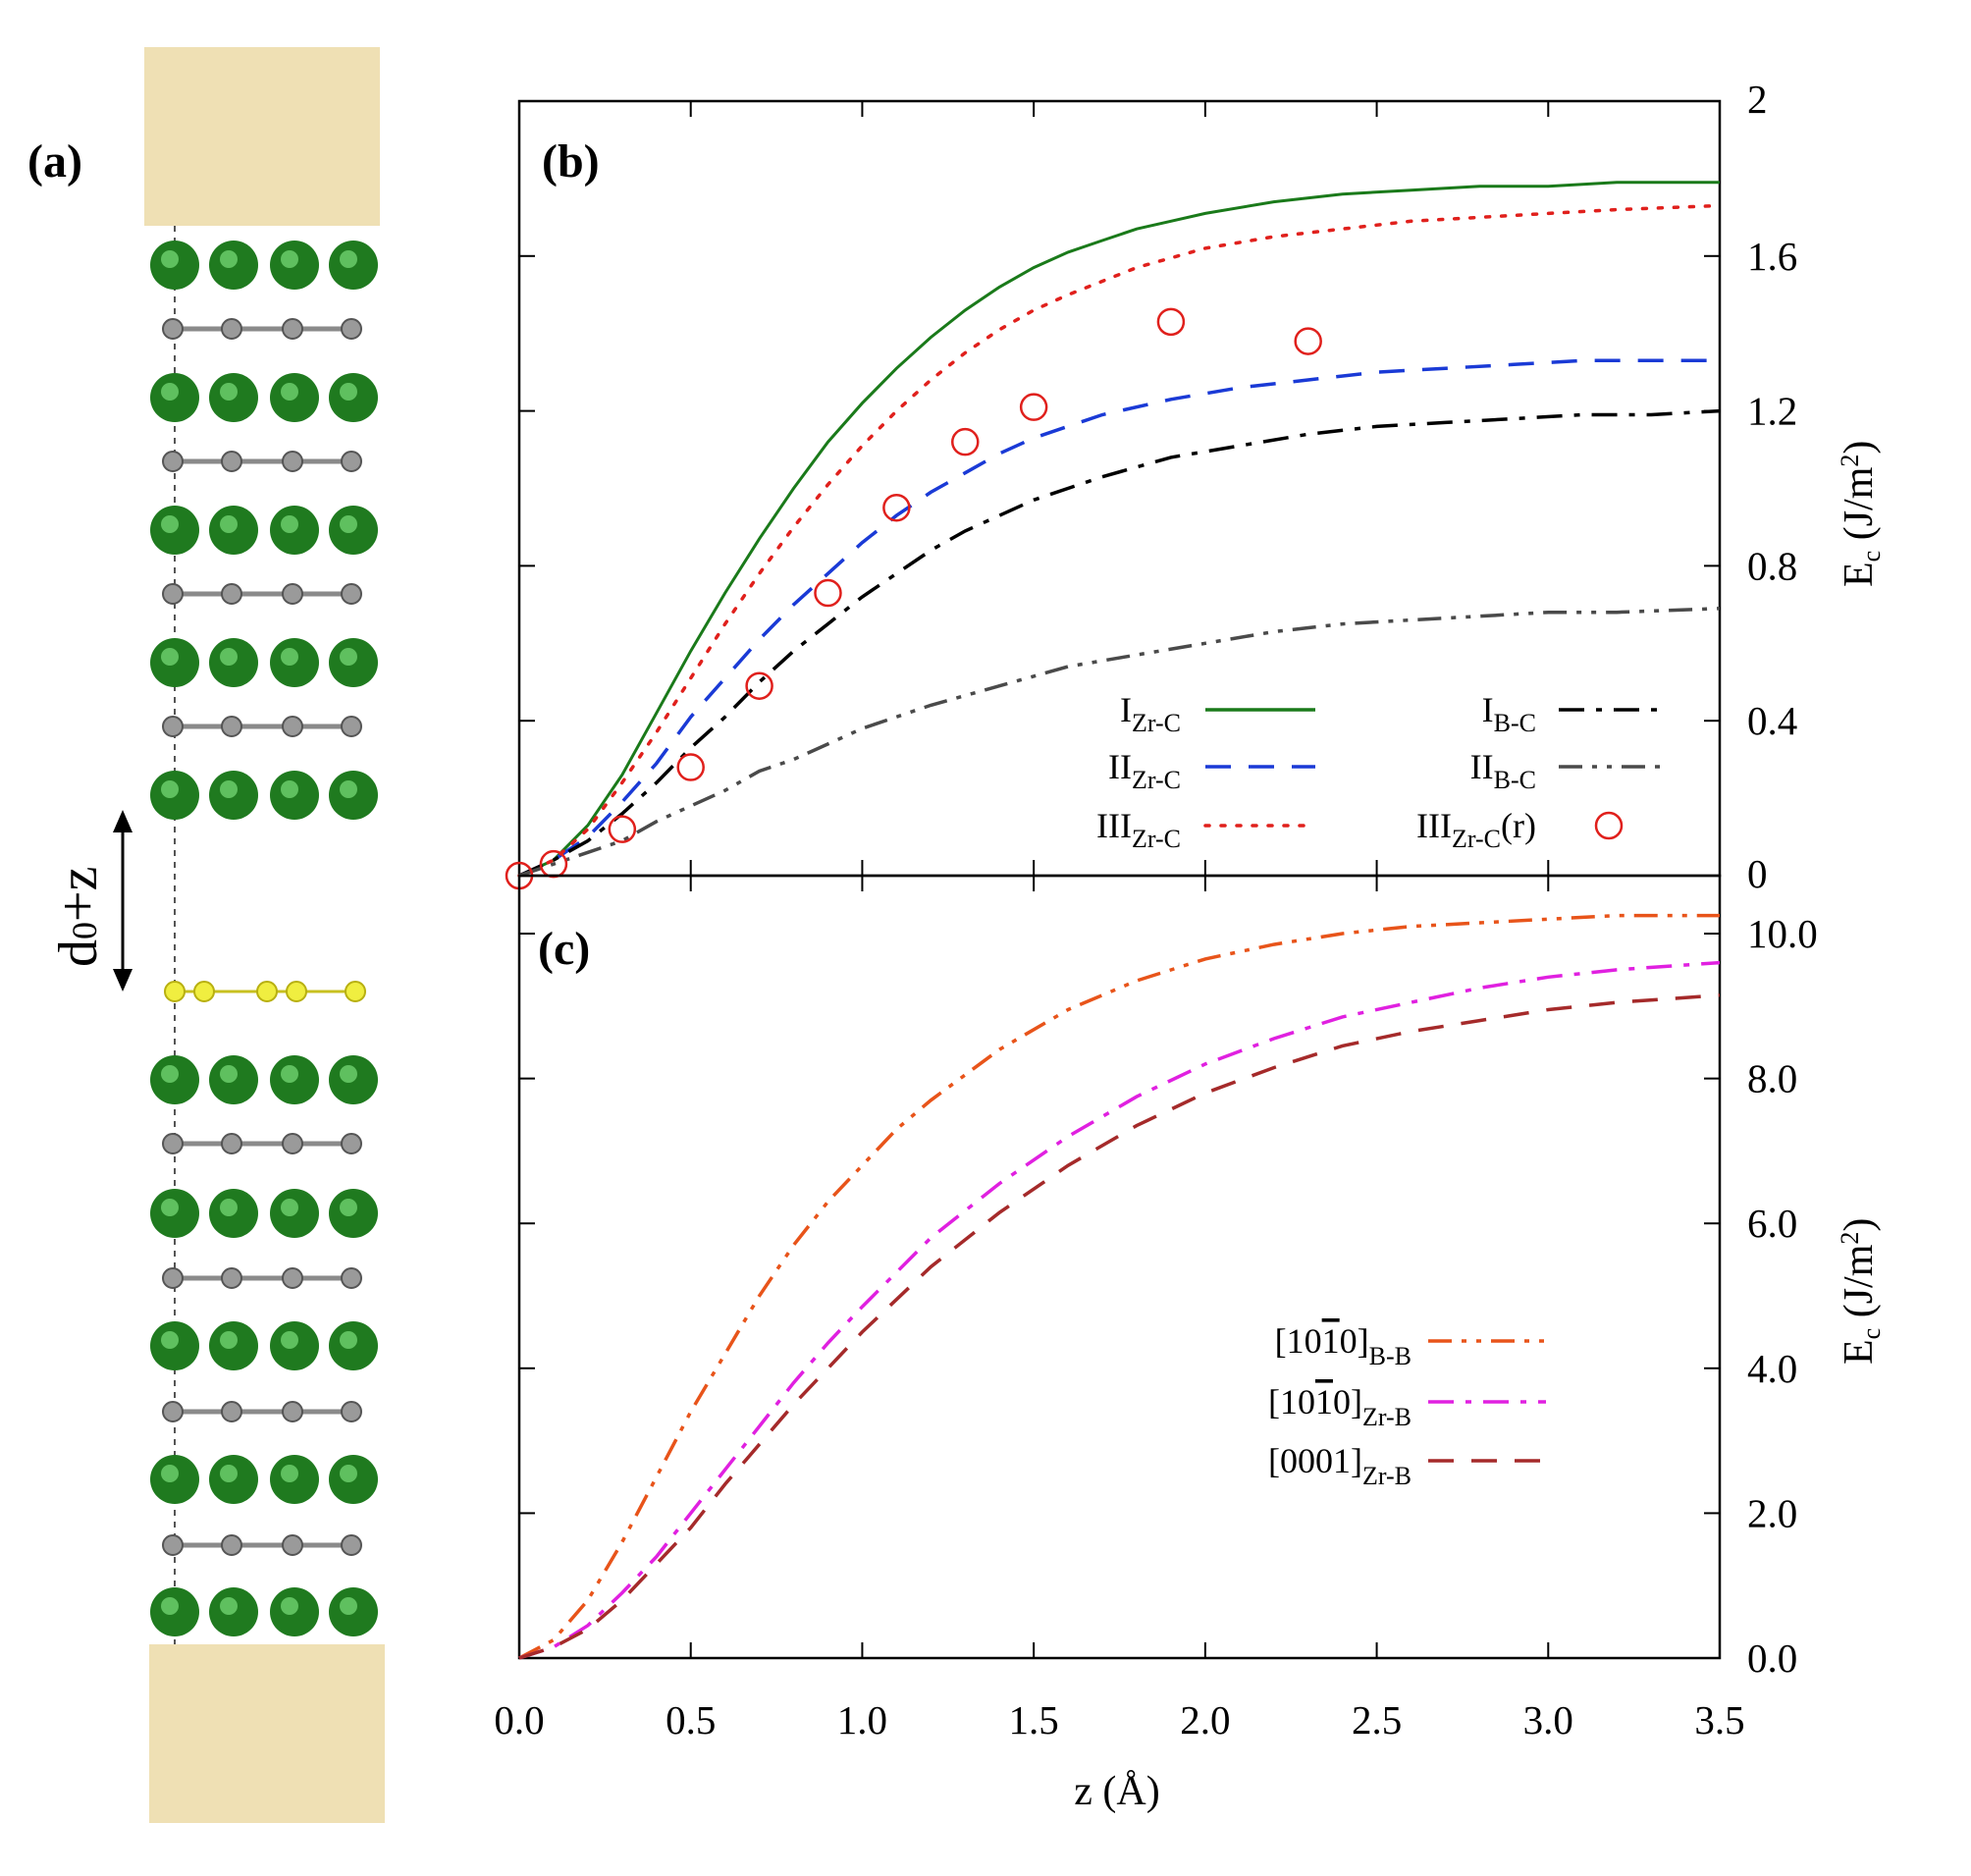  Describe the element at coordinates (1119, 1720) in the screenshot. I see `panel-c-x-tick-labels: 0.0 0.5 1.0 1.5 2.0 2.5 3.0 3.5` at that location.